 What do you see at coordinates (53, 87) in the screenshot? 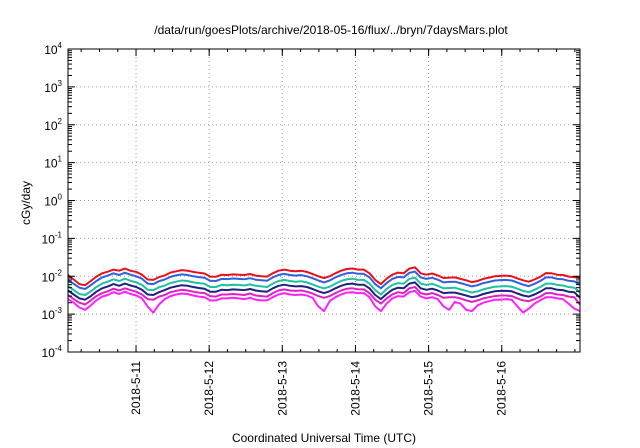
I see `y-tick-label: 10³` at bounding box center [53, 87].